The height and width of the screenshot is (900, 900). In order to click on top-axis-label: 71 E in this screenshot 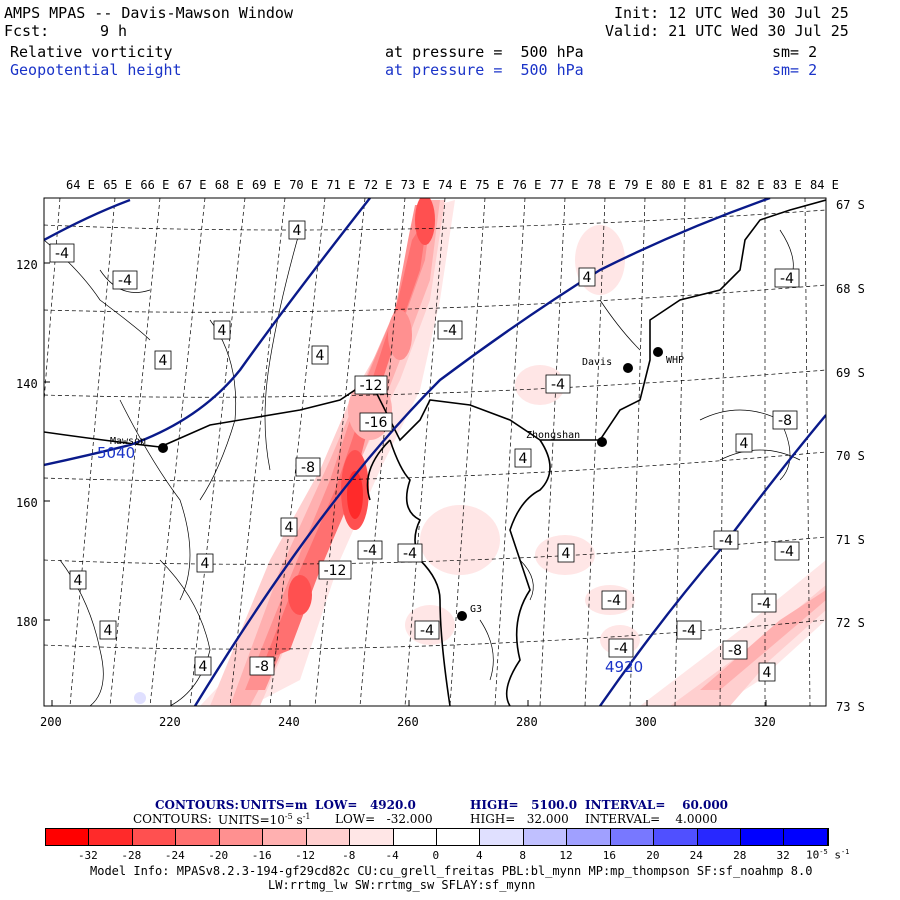, I will do `click(341, 185)`.